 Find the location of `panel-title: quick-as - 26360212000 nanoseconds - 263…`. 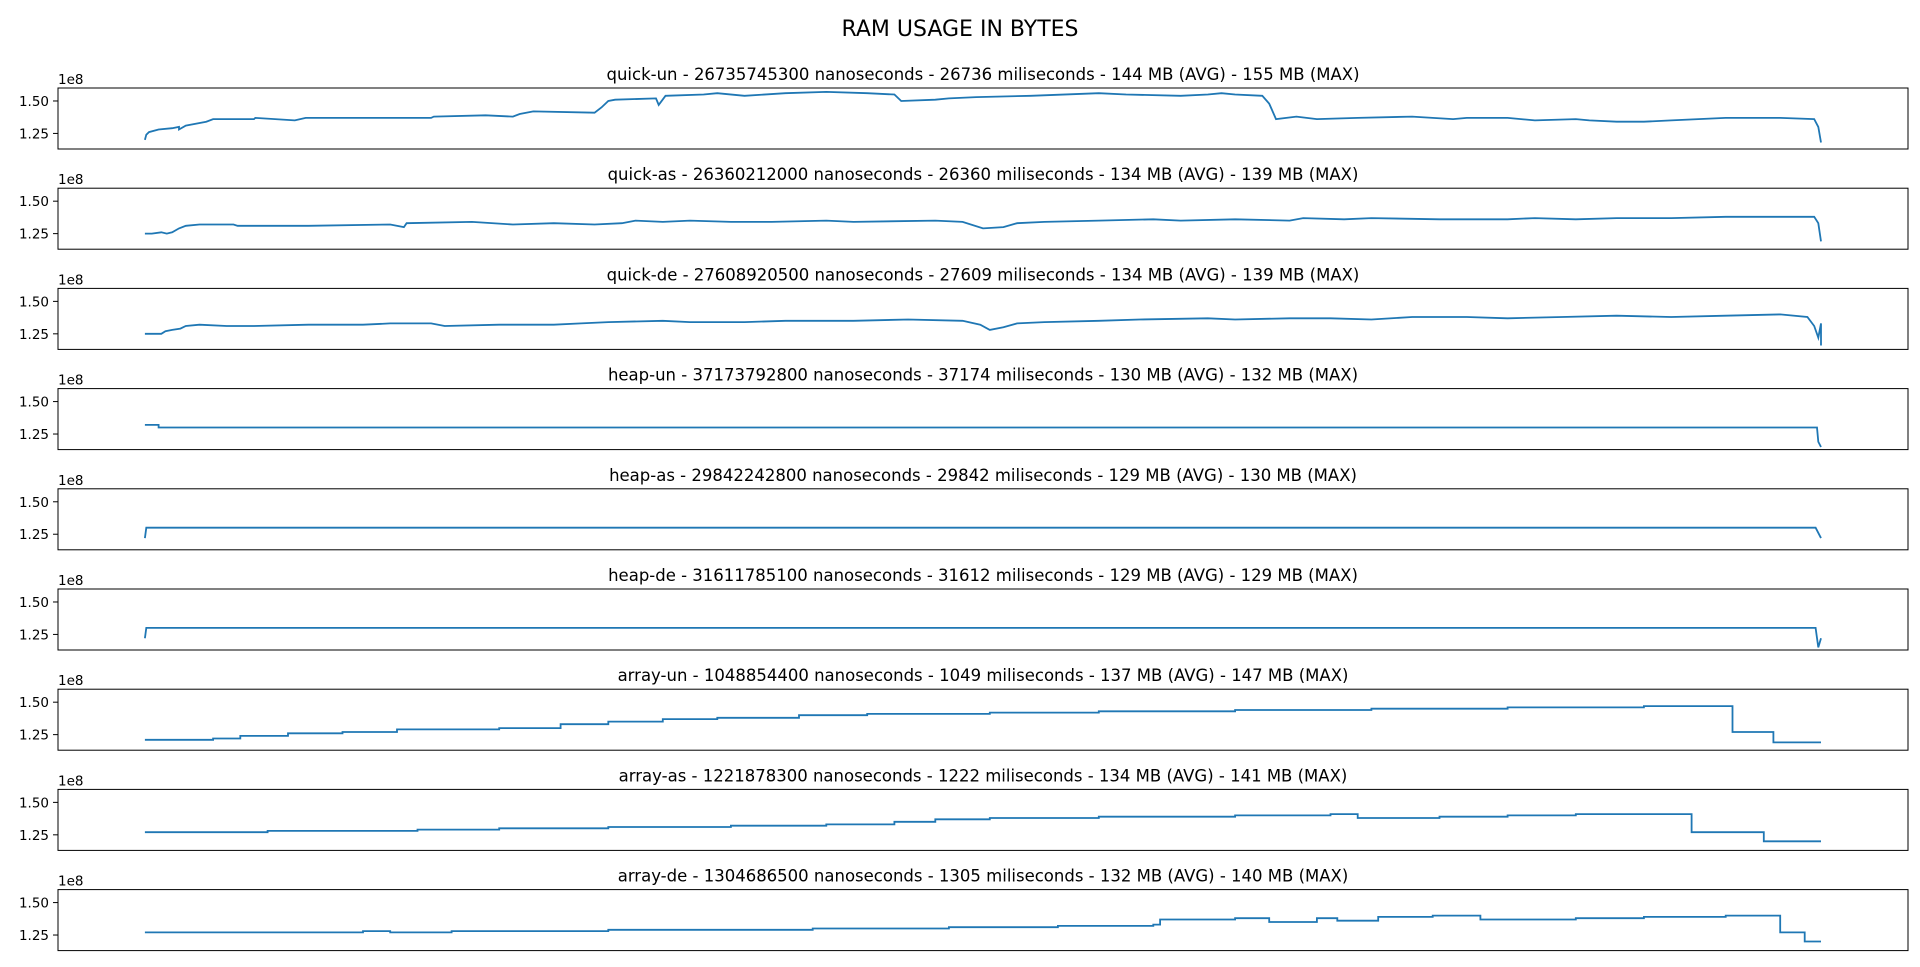

panel-title: quick-as - 26360212000 nanoseconds - 263… is located at coordinates (983, 174).